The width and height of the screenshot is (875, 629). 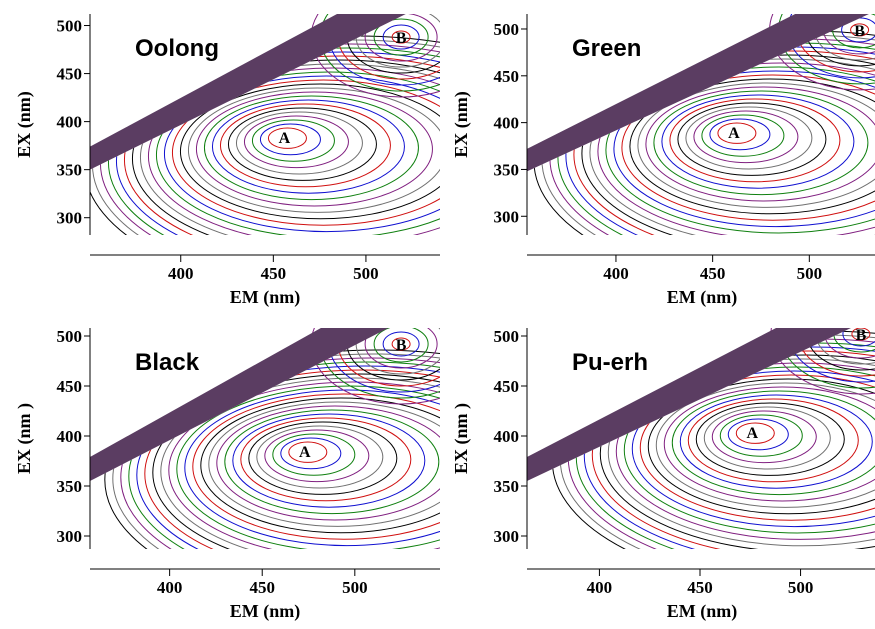 I want to click on y-tick-label: 350, so click(x=70, y=170).